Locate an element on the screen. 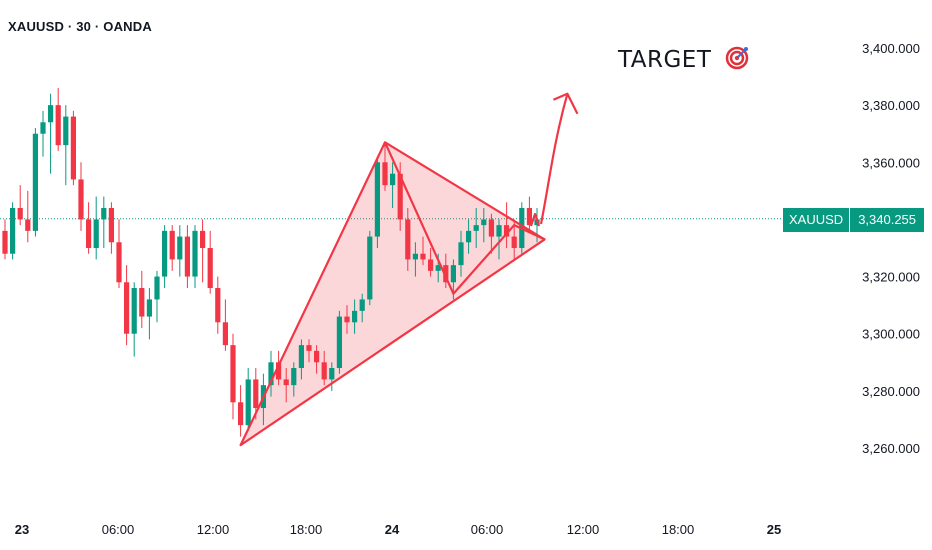  breakout-peak is located at coordinates (535, 219).